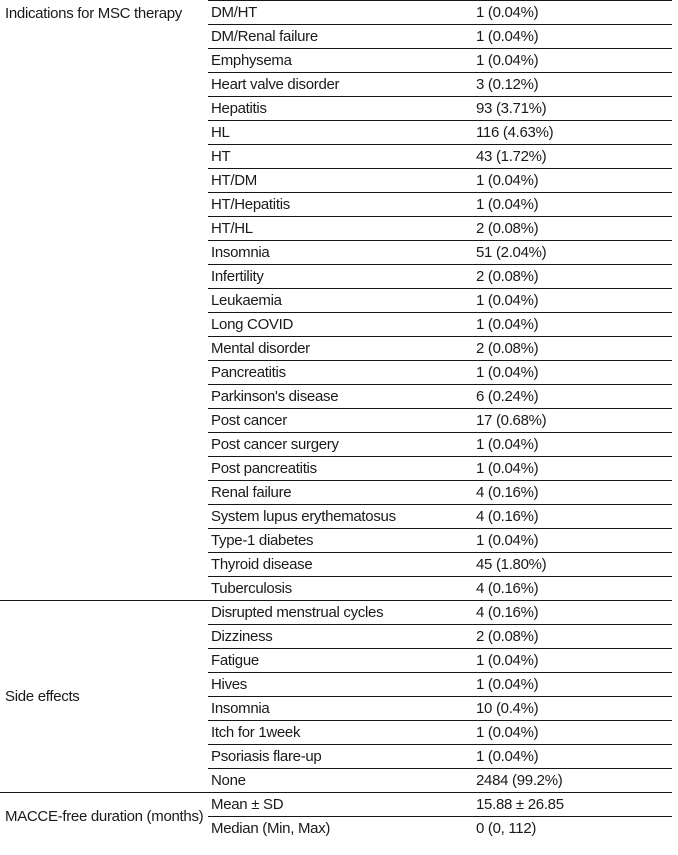 This screenshot has height=855, width=678. Describe the element at coordinates (341, 516) in the screenshot. I see `row-label: System lupus erythematosus` at that location.